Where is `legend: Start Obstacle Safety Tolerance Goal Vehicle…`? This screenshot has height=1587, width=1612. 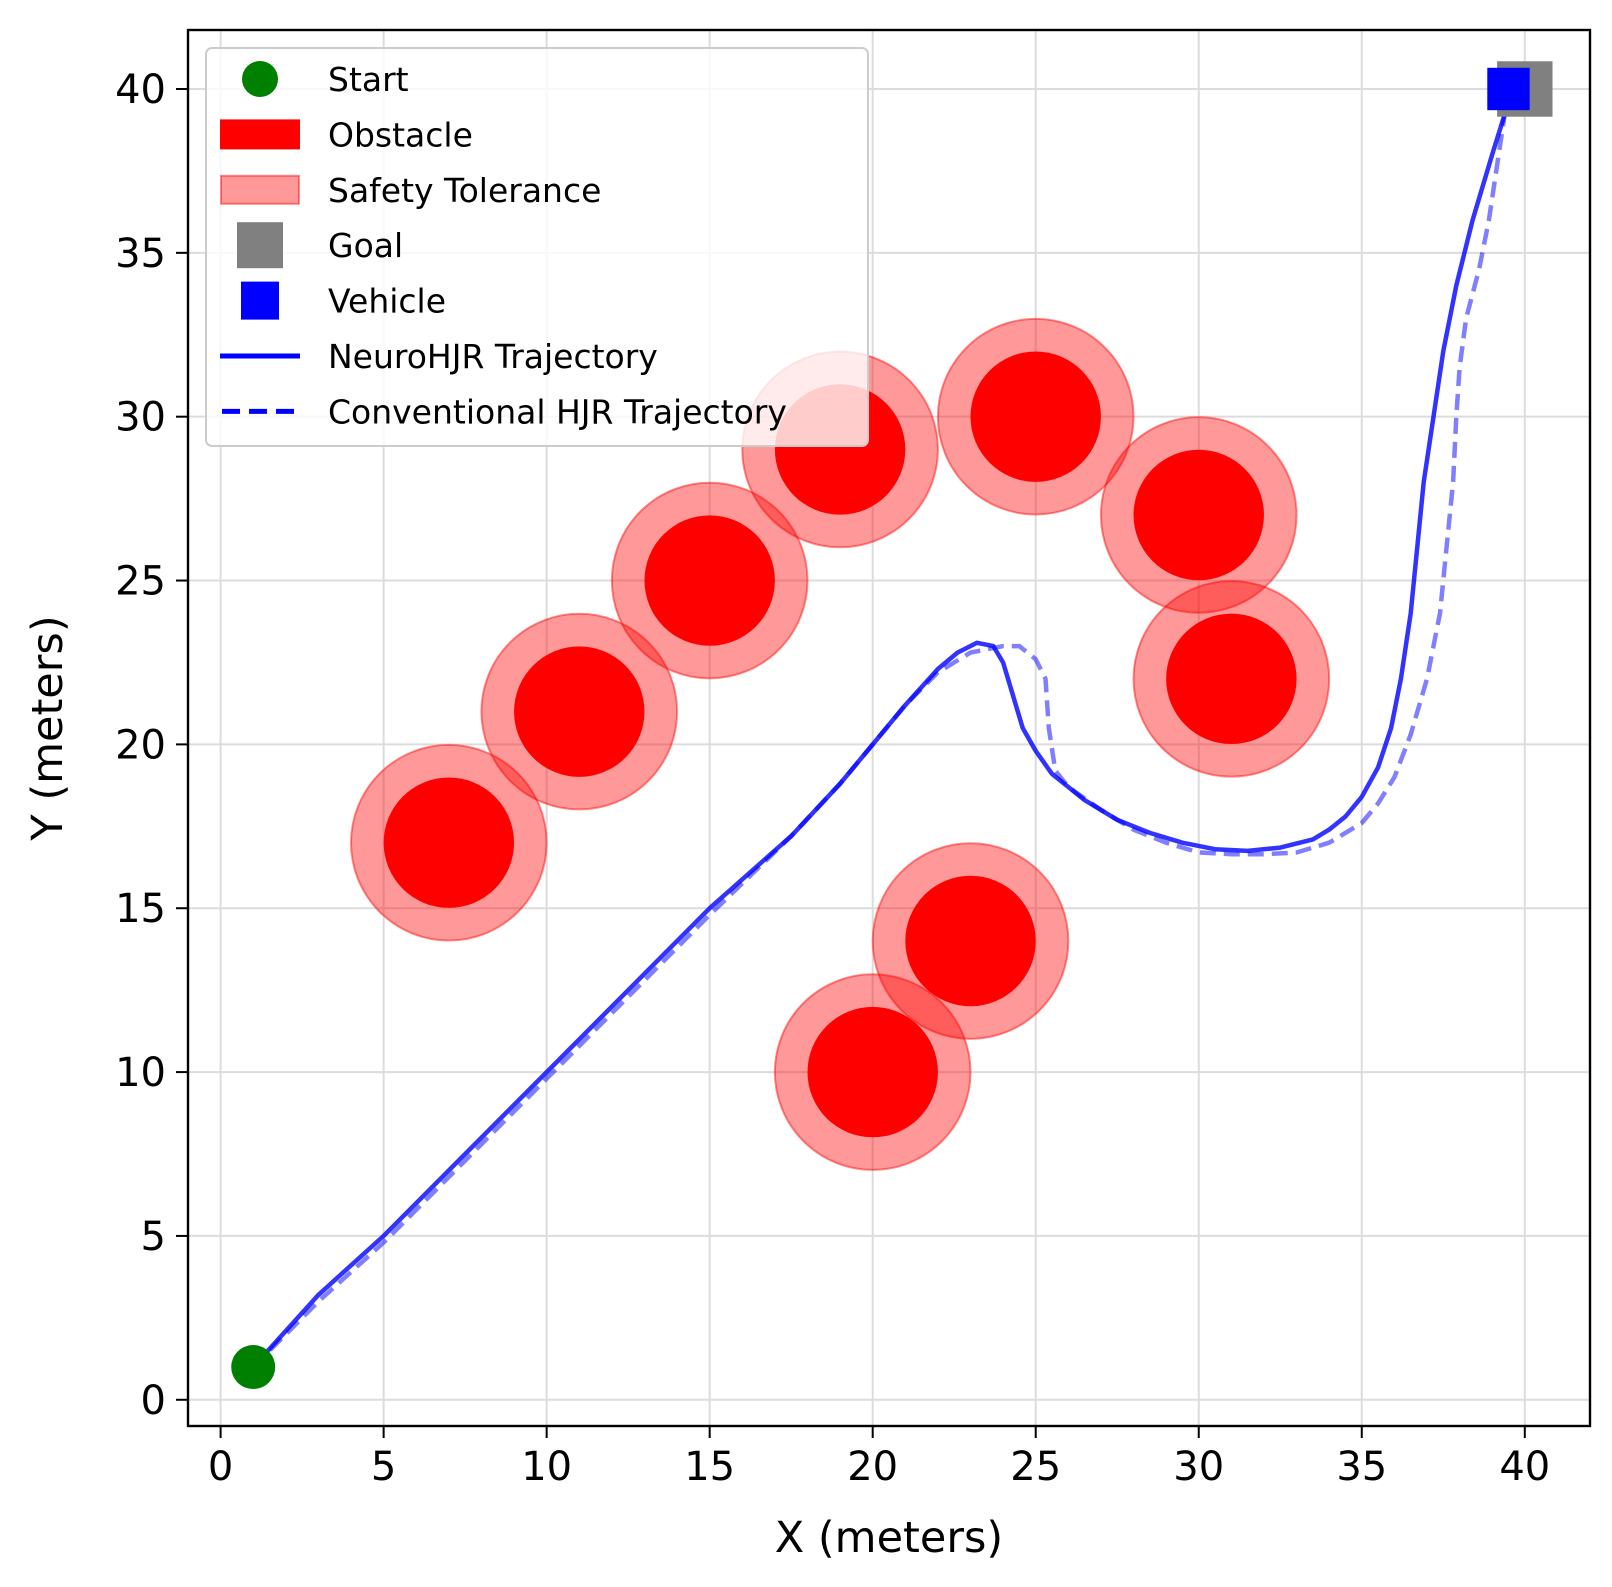 legend: Start Obstacle Safety Tolerance Goal Vehicle… is located at coordinates (537, 247).